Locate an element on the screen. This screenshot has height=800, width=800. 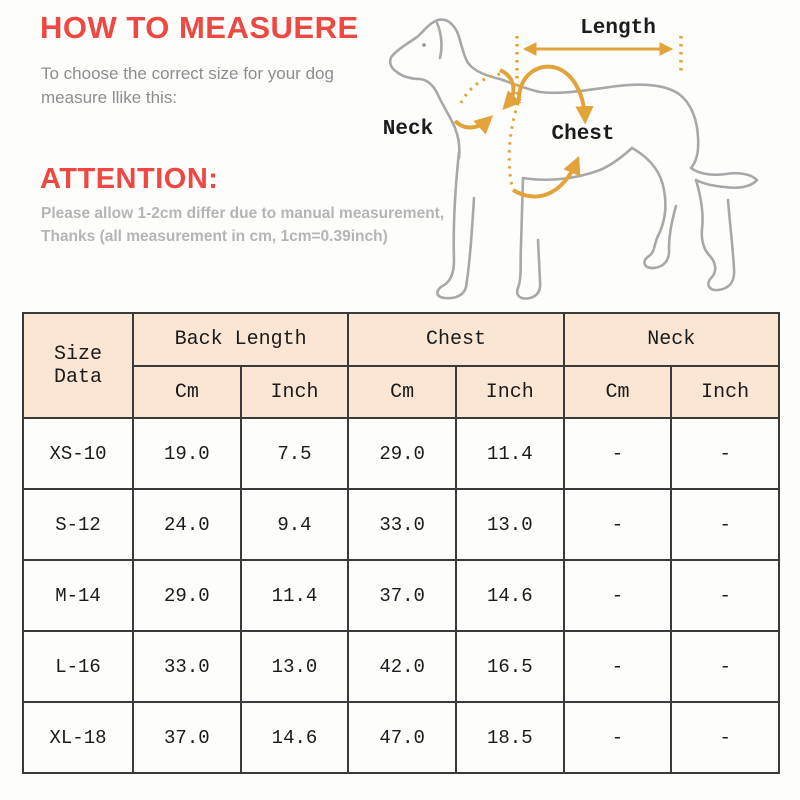
unit-header-neck-cm: Cm is located at coordinates (617, 392).